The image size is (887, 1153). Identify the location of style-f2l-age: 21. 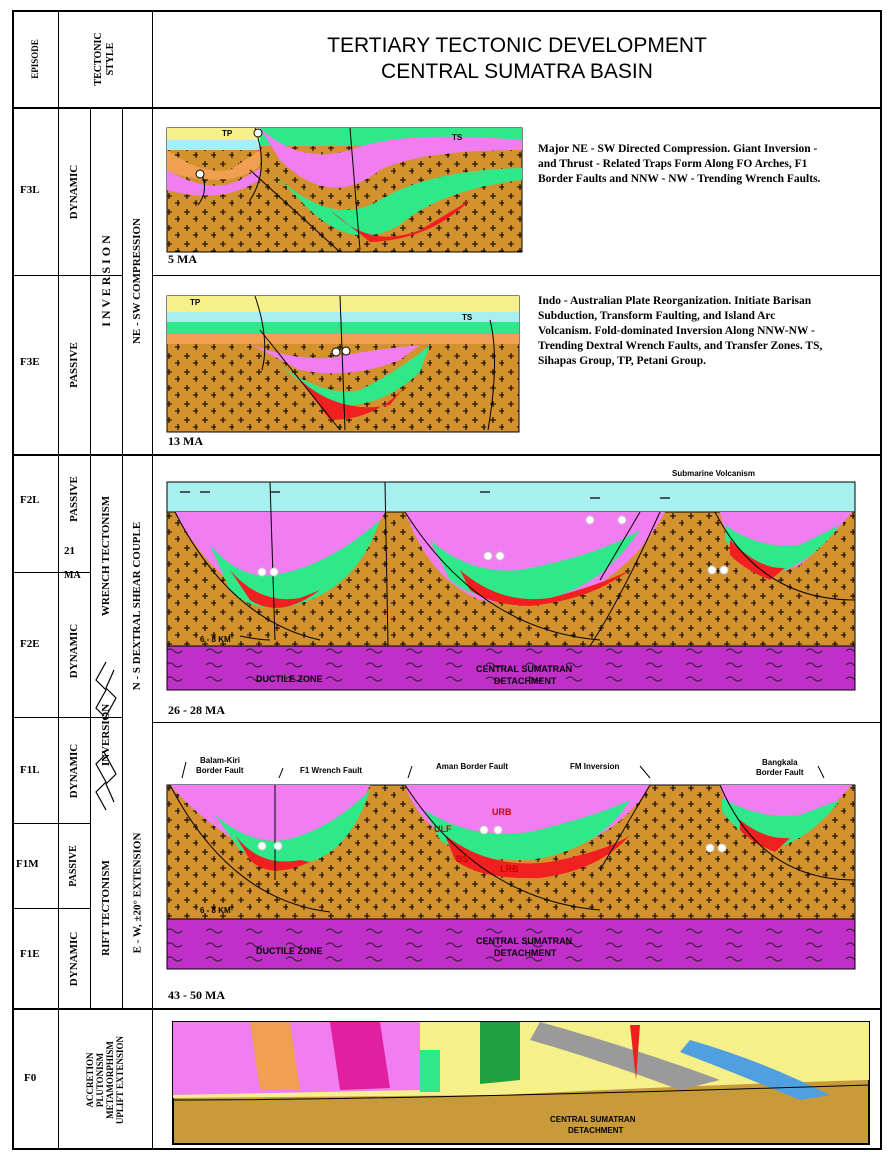
(69, 551).